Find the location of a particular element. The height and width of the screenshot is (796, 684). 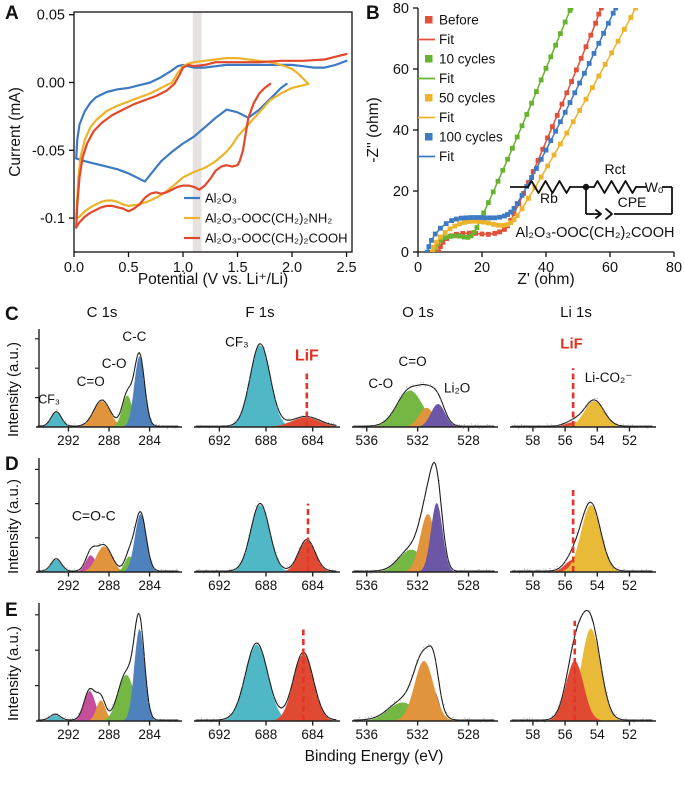

xps-peak-CF3 is located at coordinates (266, 682).